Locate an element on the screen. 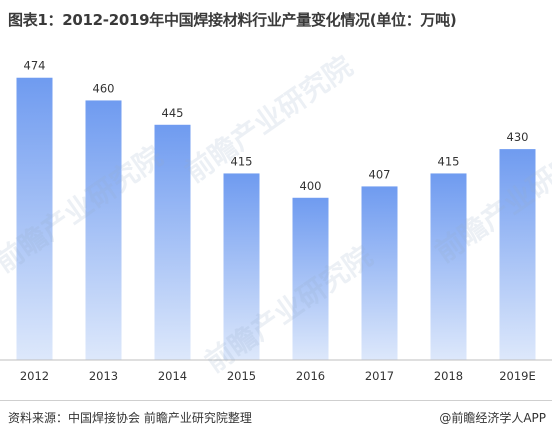  x-tick-label-2013: 2013 is located at coordinates (103, 376).